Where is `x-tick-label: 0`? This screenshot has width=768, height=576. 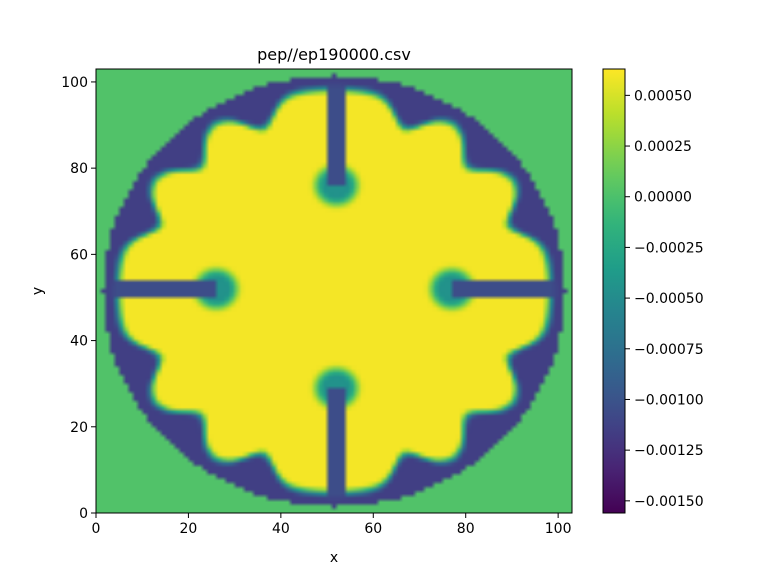 x-tick-label: 0 is located at coordinates (96, 529).